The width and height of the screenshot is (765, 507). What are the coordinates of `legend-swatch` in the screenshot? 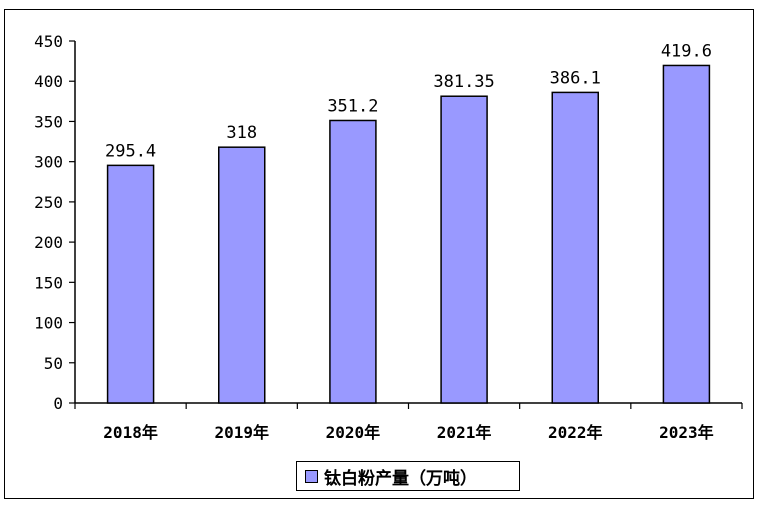 It's located at (311, 476).